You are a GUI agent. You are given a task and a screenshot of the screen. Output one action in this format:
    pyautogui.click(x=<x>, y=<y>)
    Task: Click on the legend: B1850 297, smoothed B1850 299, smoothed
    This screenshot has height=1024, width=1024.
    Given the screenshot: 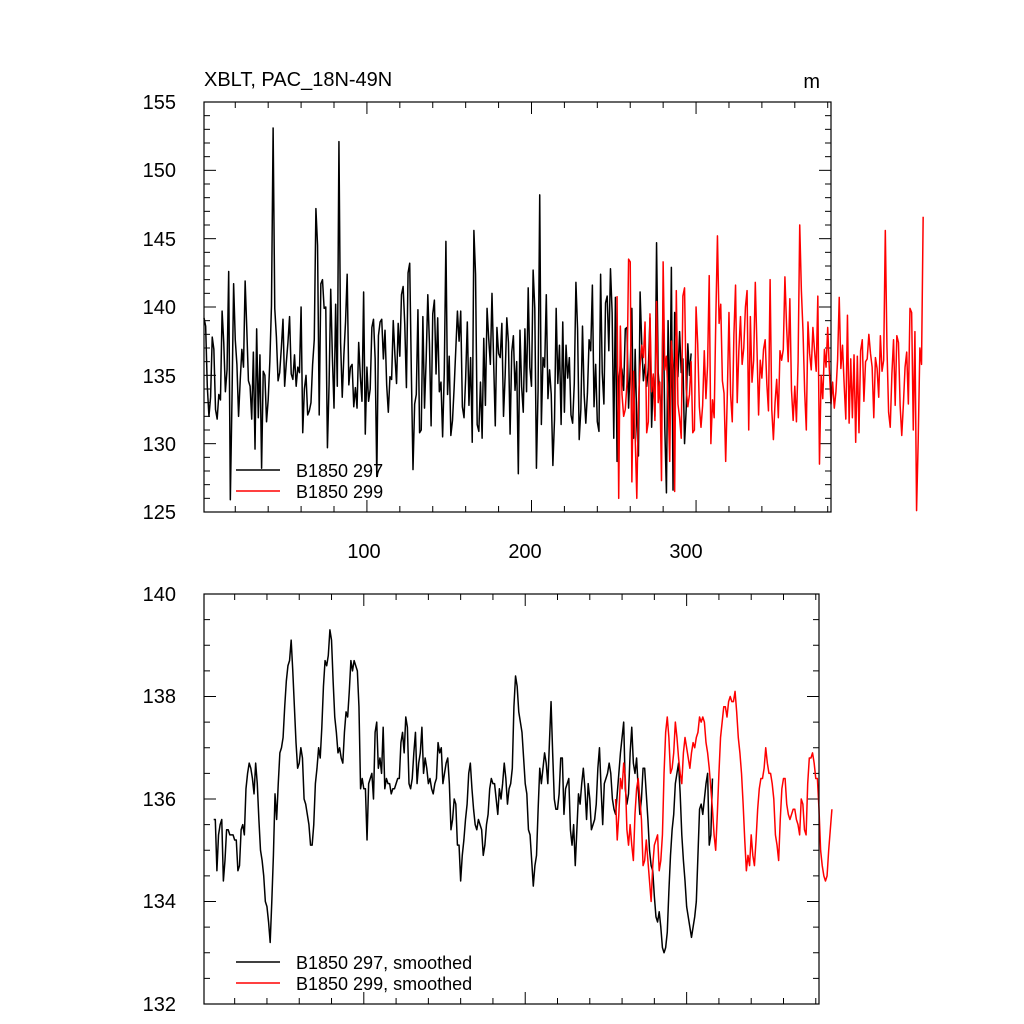 What is the action you would take?
    pyautogui.click(x=354, y=973)
    